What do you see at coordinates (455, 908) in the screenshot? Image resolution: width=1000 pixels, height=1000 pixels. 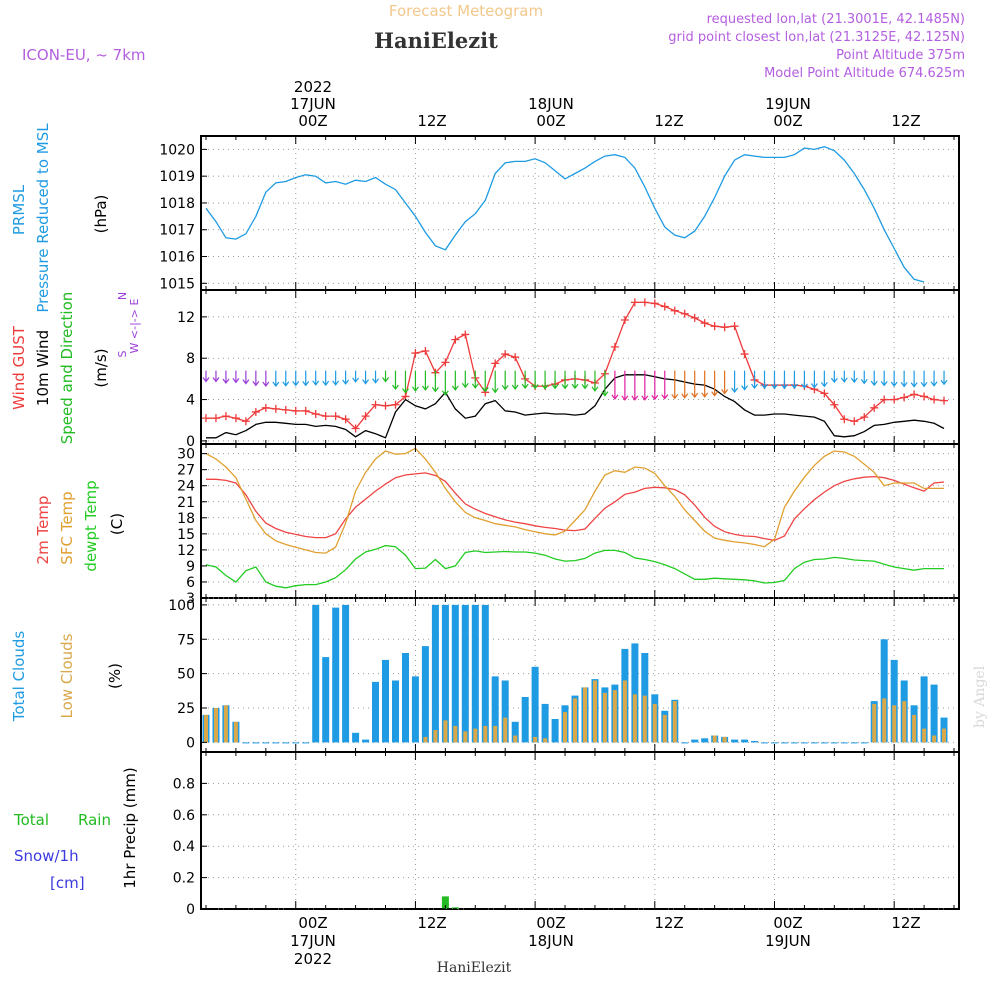 I see `rain-bar` at bounding box center [455, 908].